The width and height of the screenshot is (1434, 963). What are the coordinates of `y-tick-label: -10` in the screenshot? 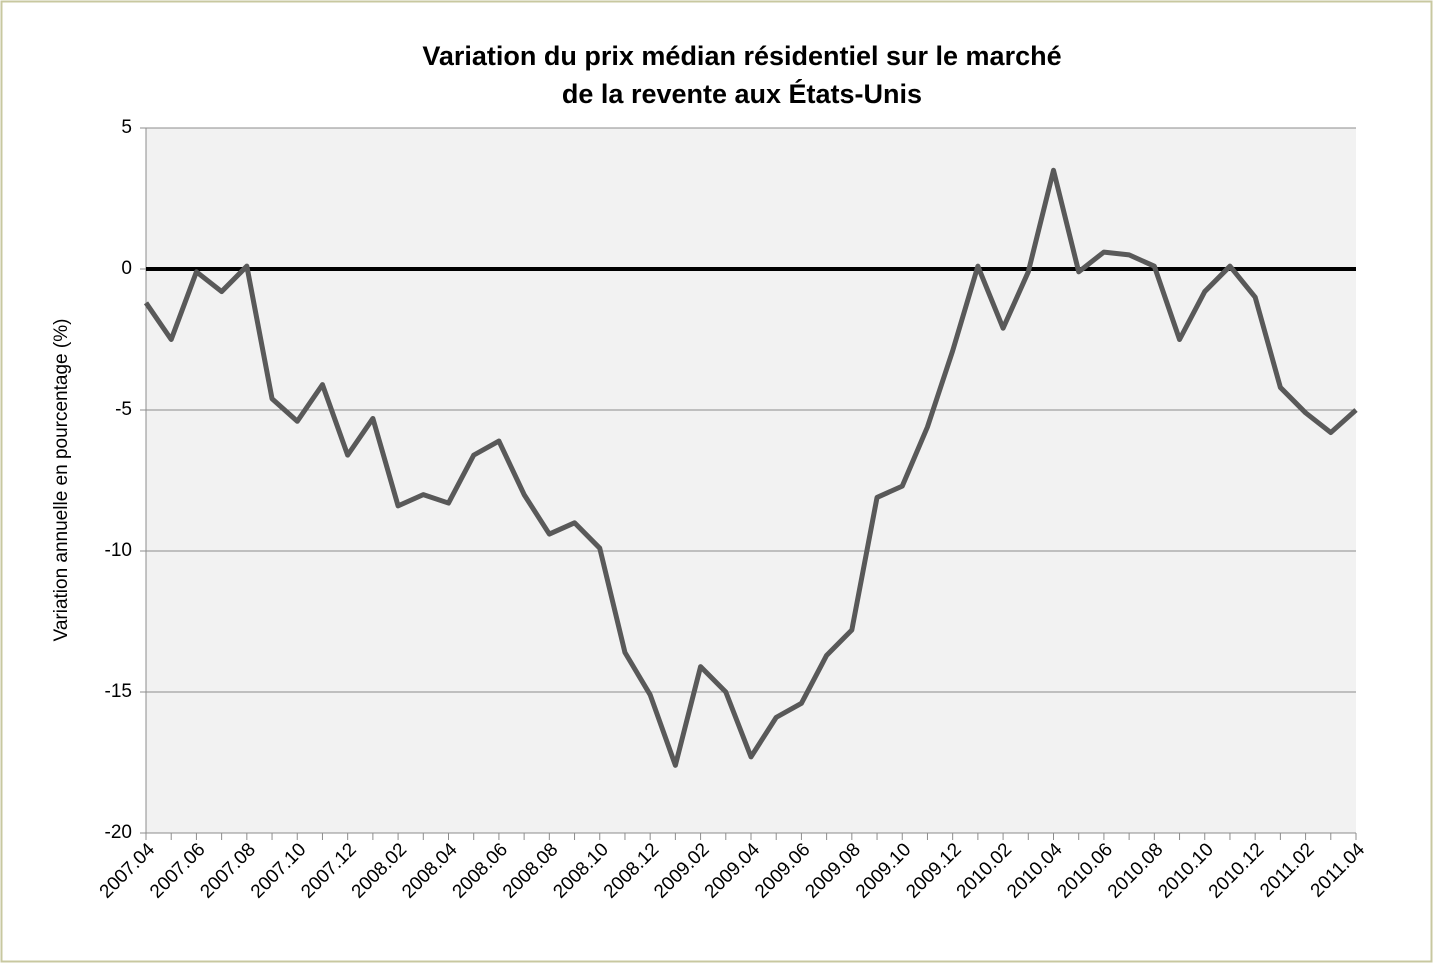 It's located at (118, 550).